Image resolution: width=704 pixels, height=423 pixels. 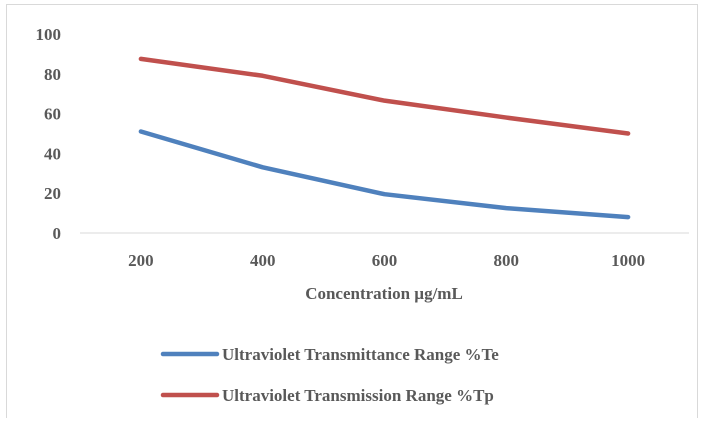 What do you see at coordinates (49, 134) in the screenshot?
I see `y-axis-ticks: 0 20 40 60 80 100` at bounding box center [49, 134].